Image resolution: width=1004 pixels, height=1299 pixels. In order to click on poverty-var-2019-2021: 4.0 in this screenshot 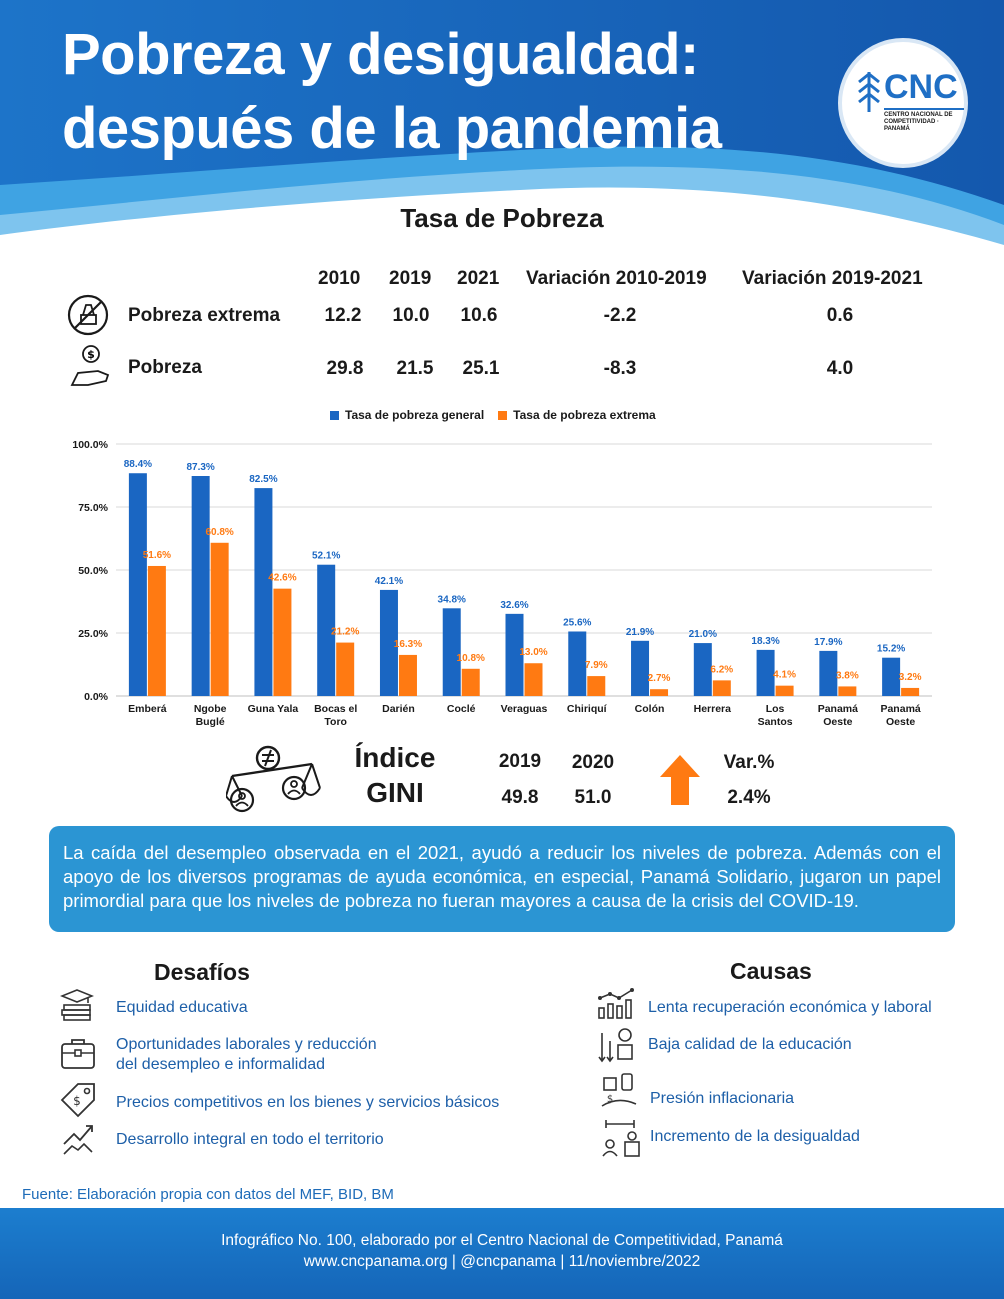, I will do `click(840, 368)`.